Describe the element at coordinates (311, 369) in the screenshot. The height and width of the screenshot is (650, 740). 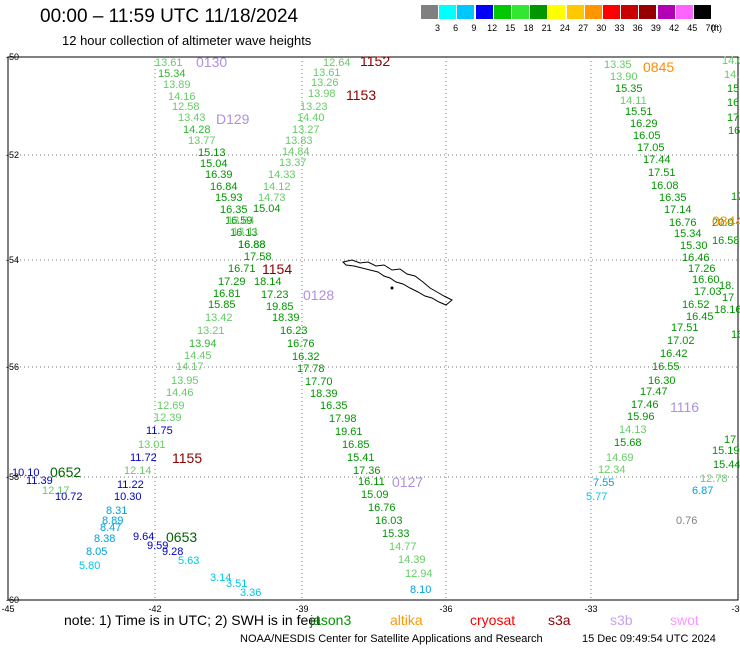
I see `wave-height-value: 17.78` at that location.